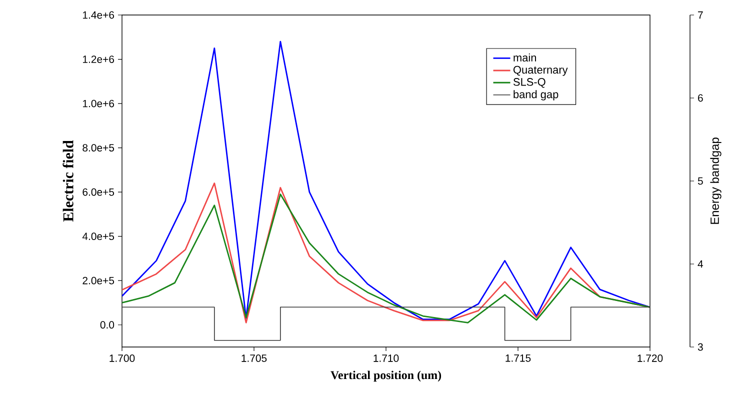 The image size is (749, 405). I want to click on x-axis-title: Vertical position (um), so click(386, 376).